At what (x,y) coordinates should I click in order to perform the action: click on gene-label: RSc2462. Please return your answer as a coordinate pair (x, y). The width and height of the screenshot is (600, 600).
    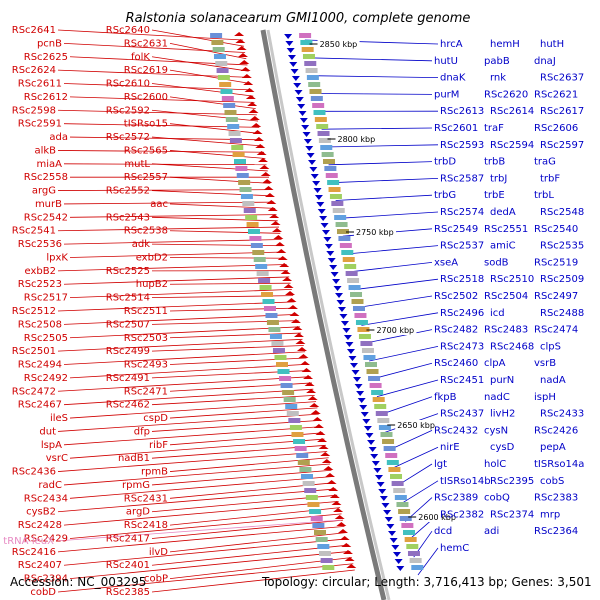
    Looking at the image, I should click on (128, 405).